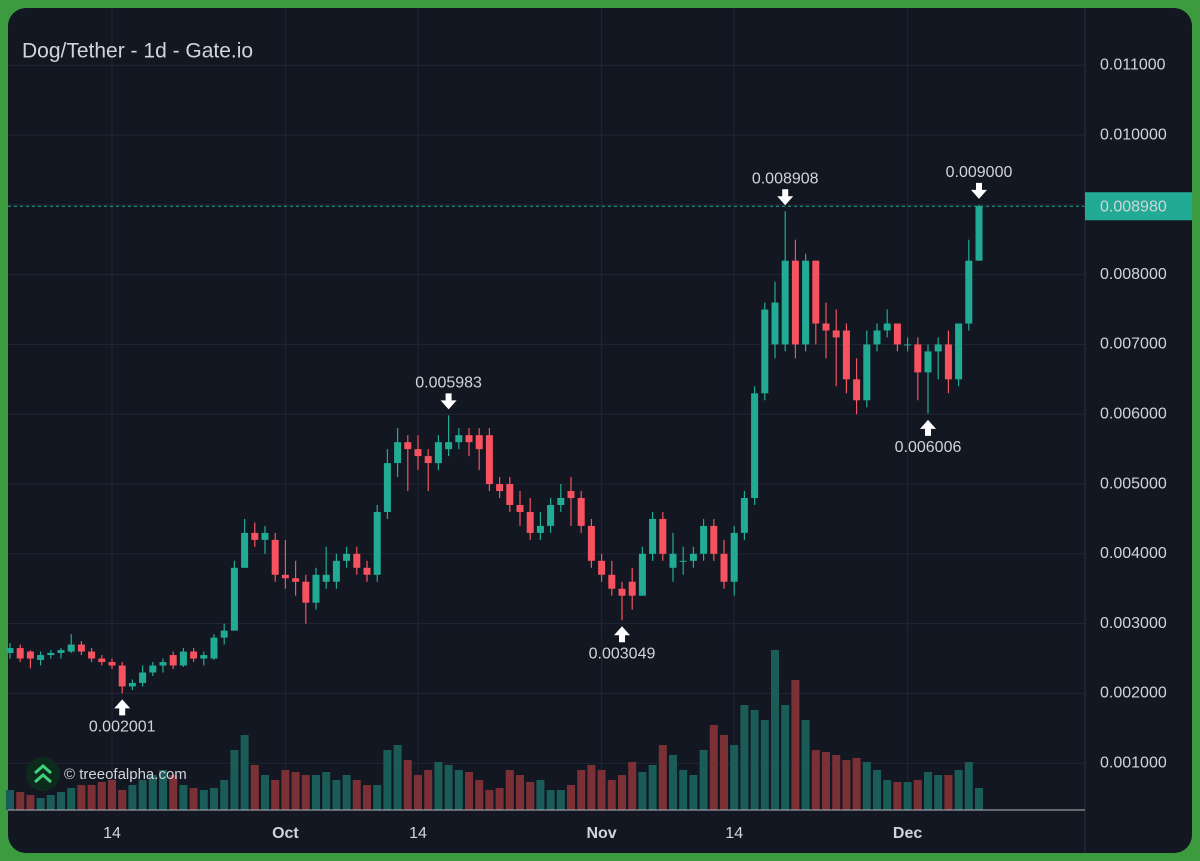 This screenshot has height=861, width=1200. Describe the element at coordinates (979, 172) in the screenshot. I see `annotation-label: 0.009000` at that location.